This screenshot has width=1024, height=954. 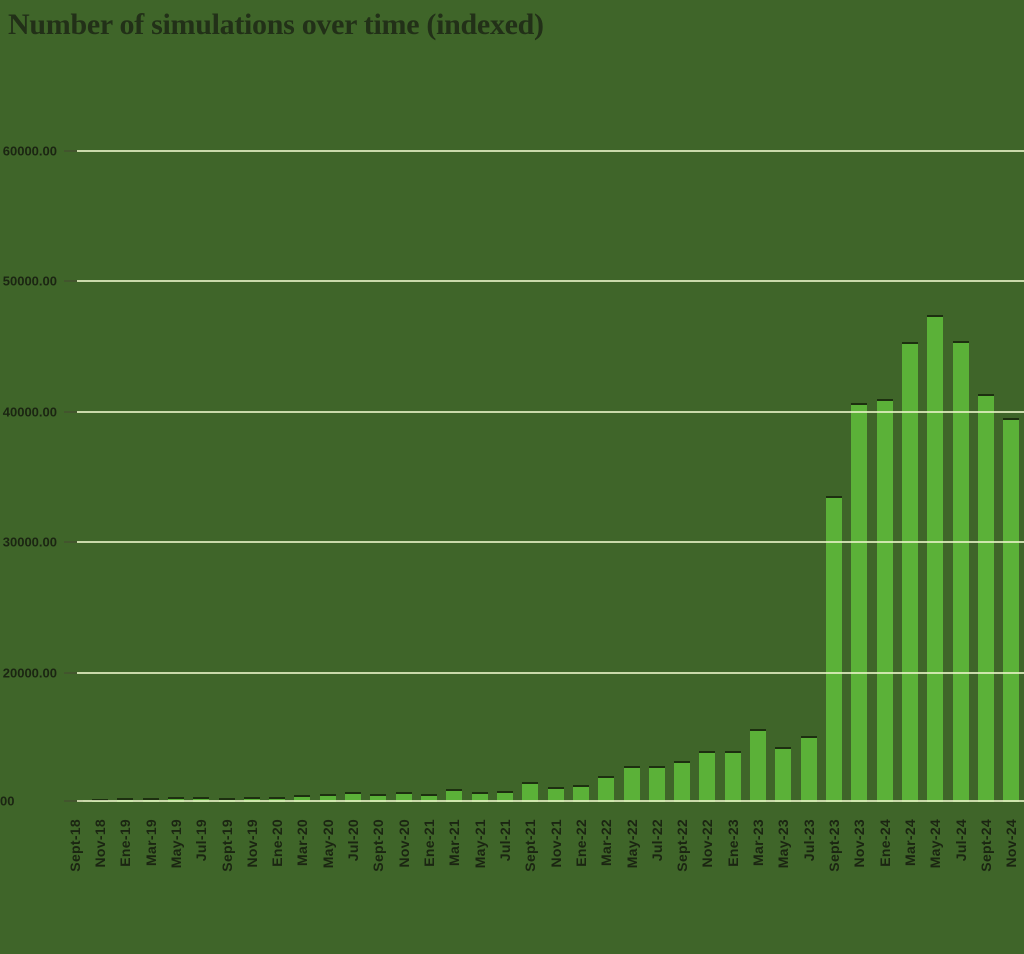 I want to click on x-axis-label: Jul-21, so click(x=504, y=840).